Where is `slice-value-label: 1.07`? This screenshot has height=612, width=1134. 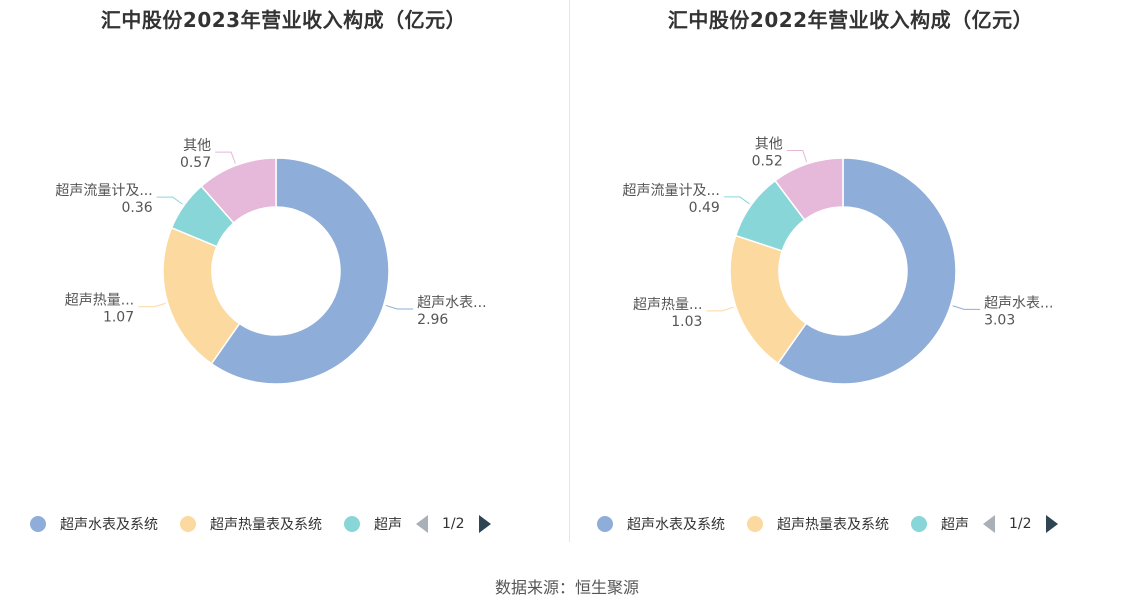 slice-value-label: 1.07 is located at coordinates (118, 318).